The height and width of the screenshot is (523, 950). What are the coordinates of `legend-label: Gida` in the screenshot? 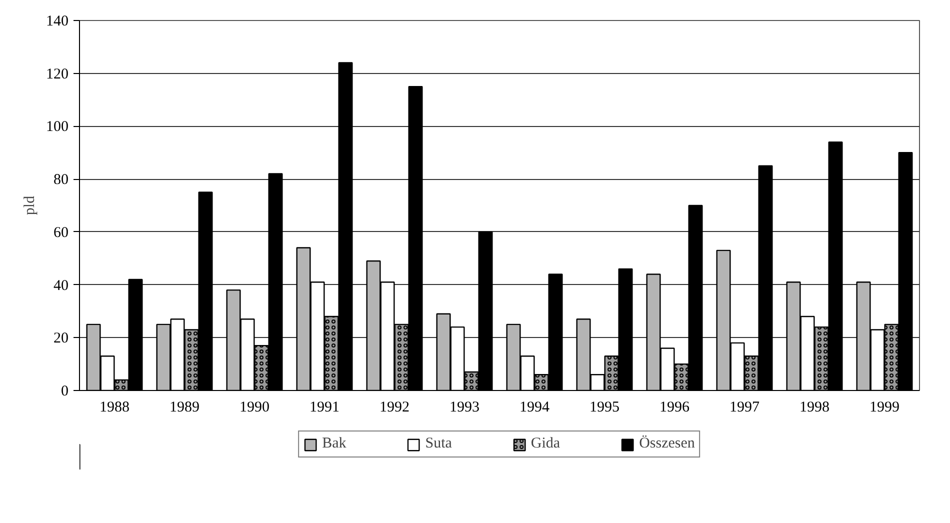 It's located at (545, 444).